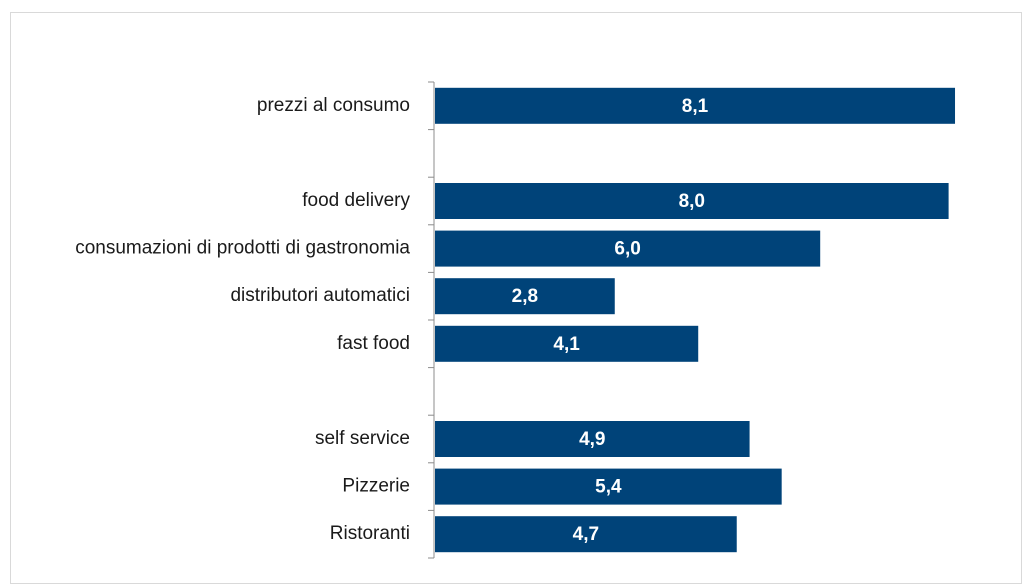 The image size is (1024, 586). Describe the element at coordinates (376, 486) in the screenshot. I see `category-label: Pizzerie` at that location.